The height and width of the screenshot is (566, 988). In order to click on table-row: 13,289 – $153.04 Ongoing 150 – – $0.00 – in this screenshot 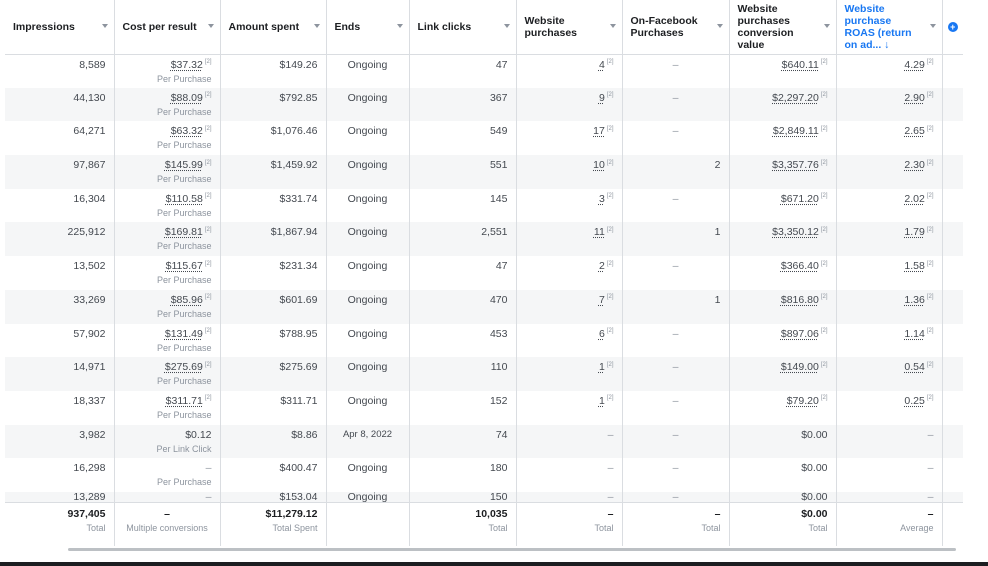, I will do `click(484, 497)`.